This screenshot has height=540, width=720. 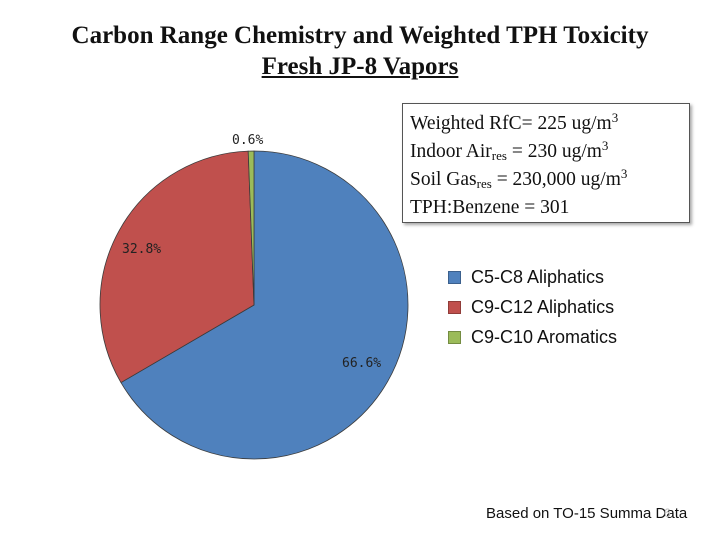 What do you see at coordinates (362, 363) in the screenshot?
I see `slice-label-c5-c8: 66.6%` at bounding box center [362, 363].